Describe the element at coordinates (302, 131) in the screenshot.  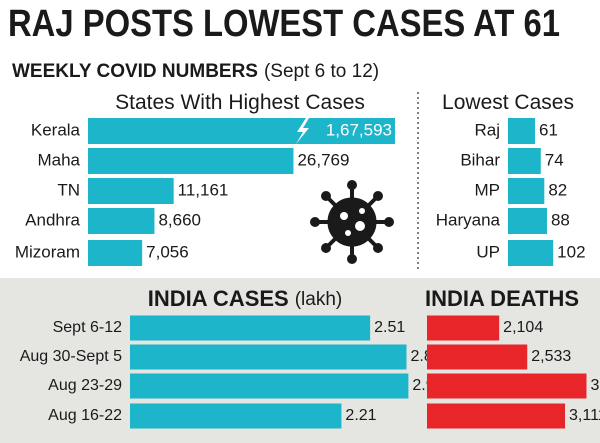
I see `axis-break` at that location.